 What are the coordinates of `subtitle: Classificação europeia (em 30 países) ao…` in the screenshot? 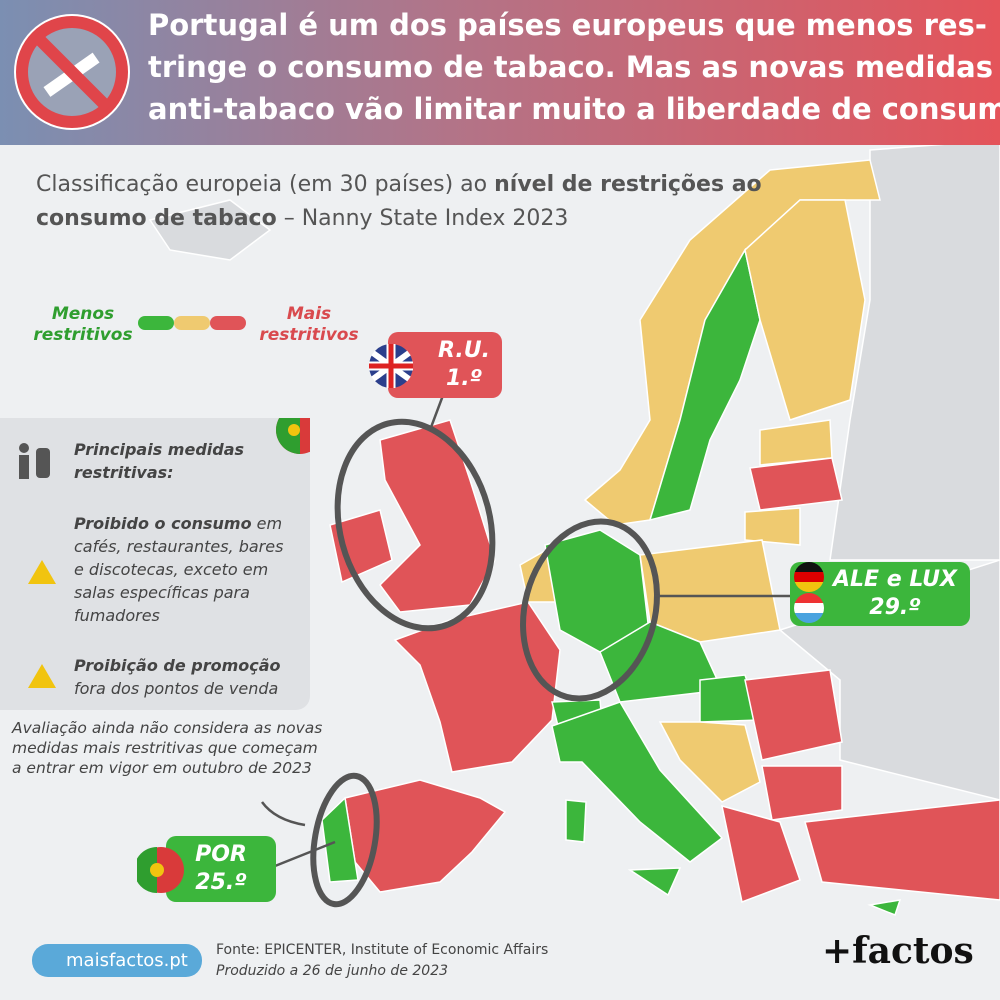 It's located at (431, 202).